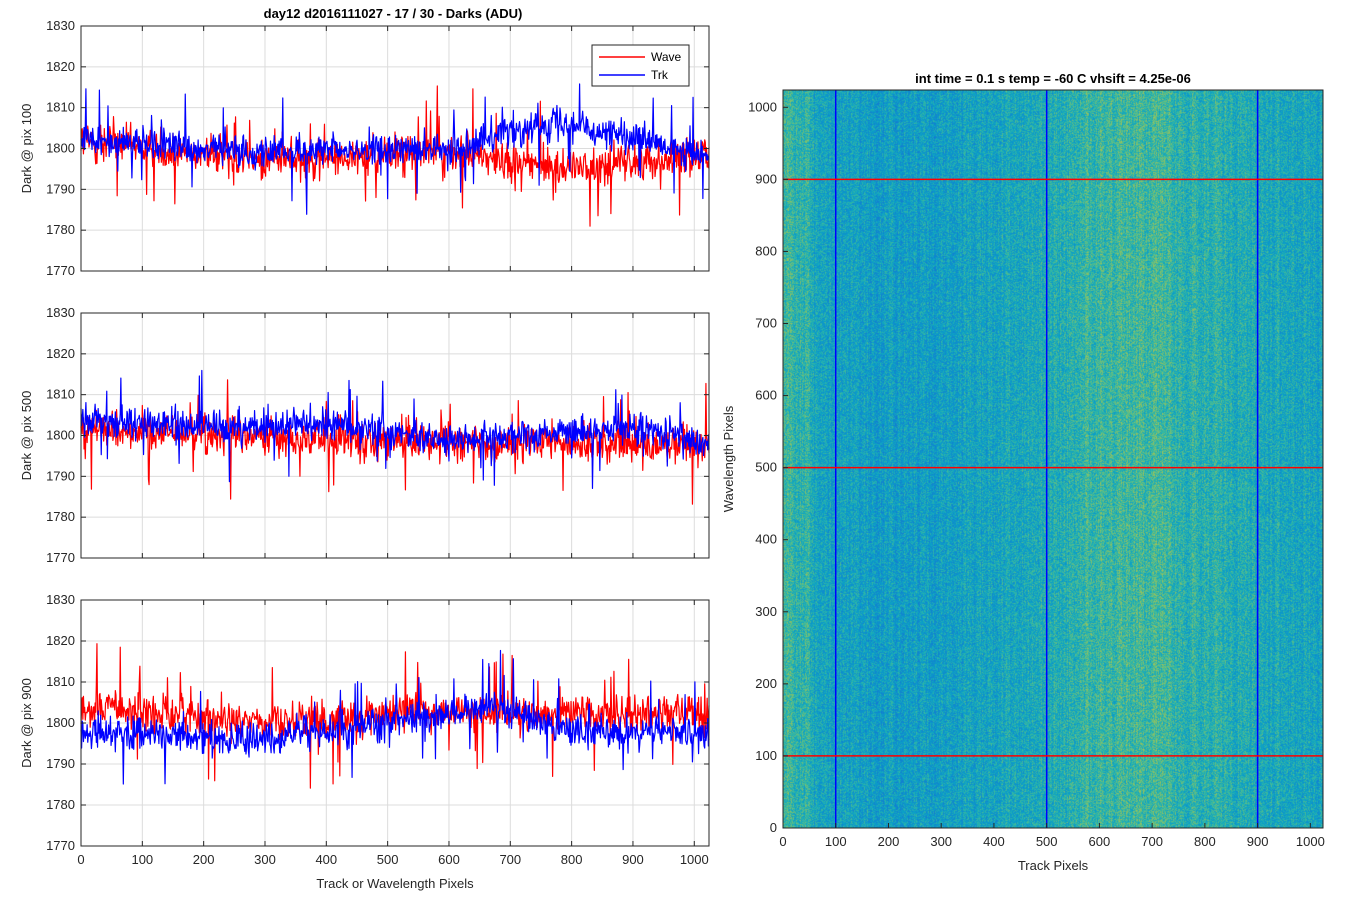 The width and height of the screenshot is (1350, 900). What do you see at coordinates (766, 250) in the screenshot?
I see `heat-ytick-label-800: 800` at bounding box center [766, 250].